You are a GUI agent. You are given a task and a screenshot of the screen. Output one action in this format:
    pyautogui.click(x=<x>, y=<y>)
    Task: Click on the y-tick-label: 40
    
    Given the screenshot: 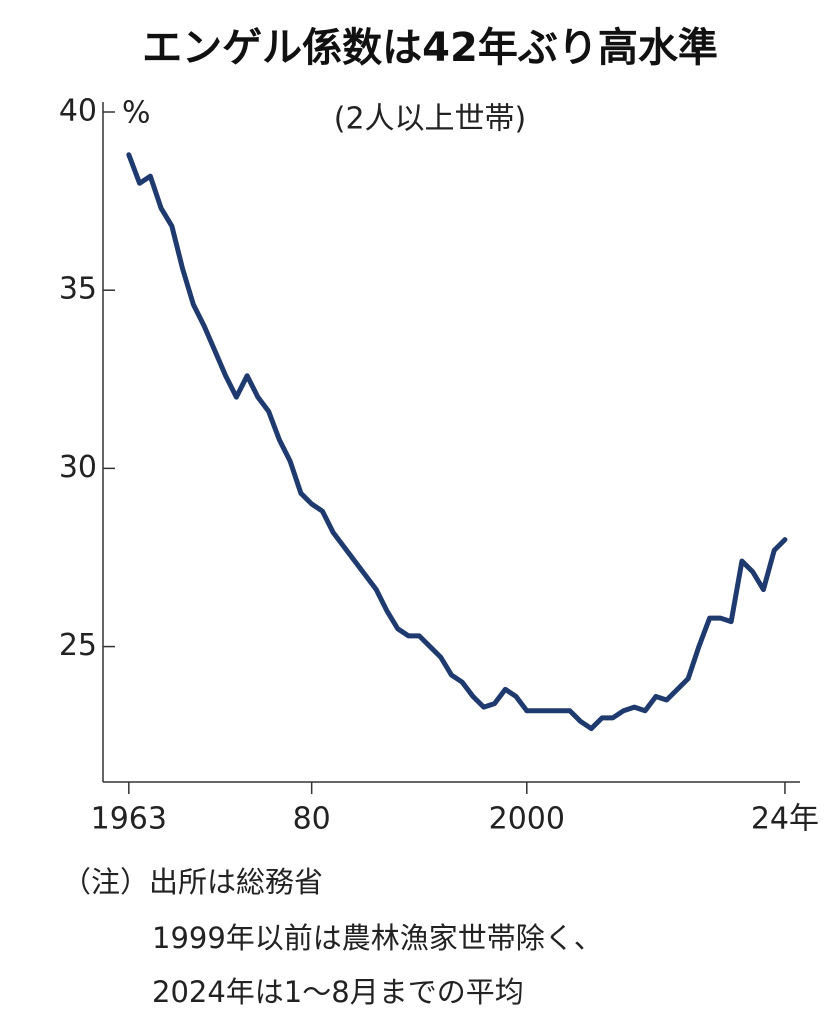 What is the action you would take?
    pyautogui.click(x=78, y=111)
    